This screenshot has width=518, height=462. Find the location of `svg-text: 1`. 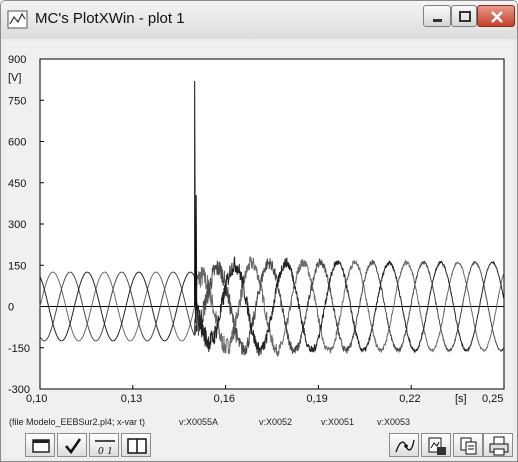

svg-text: 1 is located at coordinates (110, 451).